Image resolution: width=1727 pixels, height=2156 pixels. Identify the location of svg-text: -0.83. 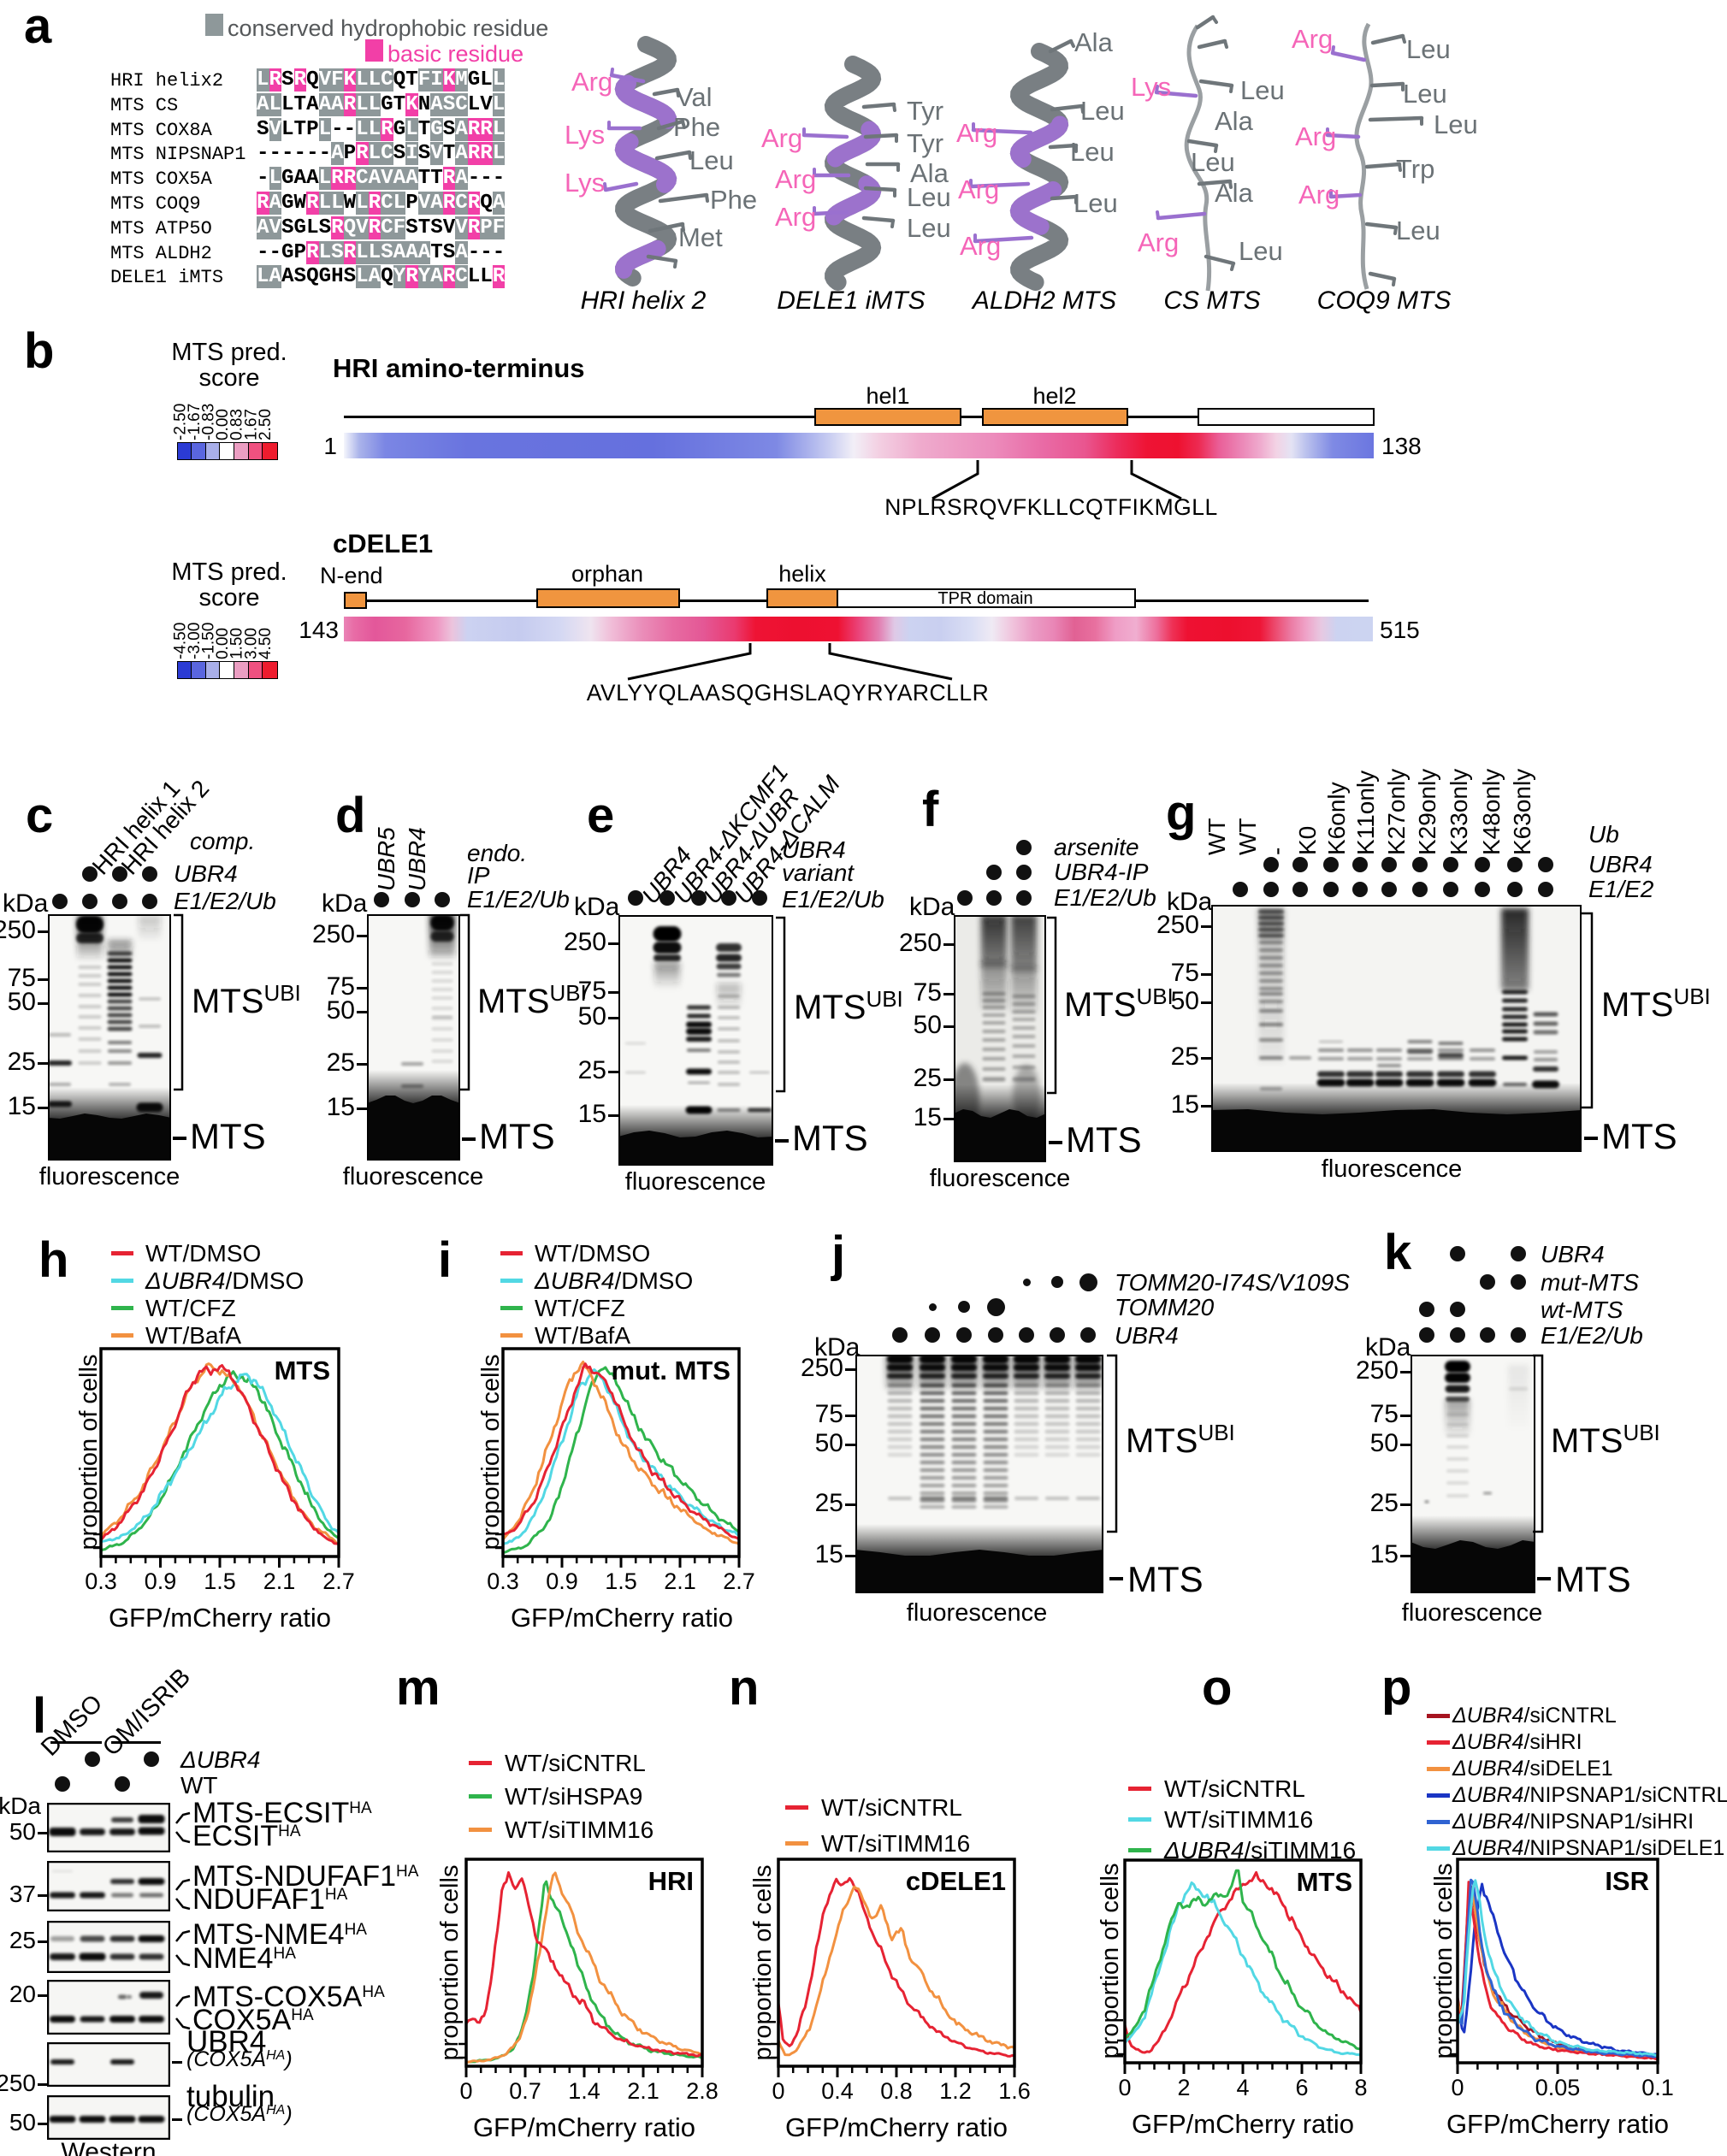
(209, 422).